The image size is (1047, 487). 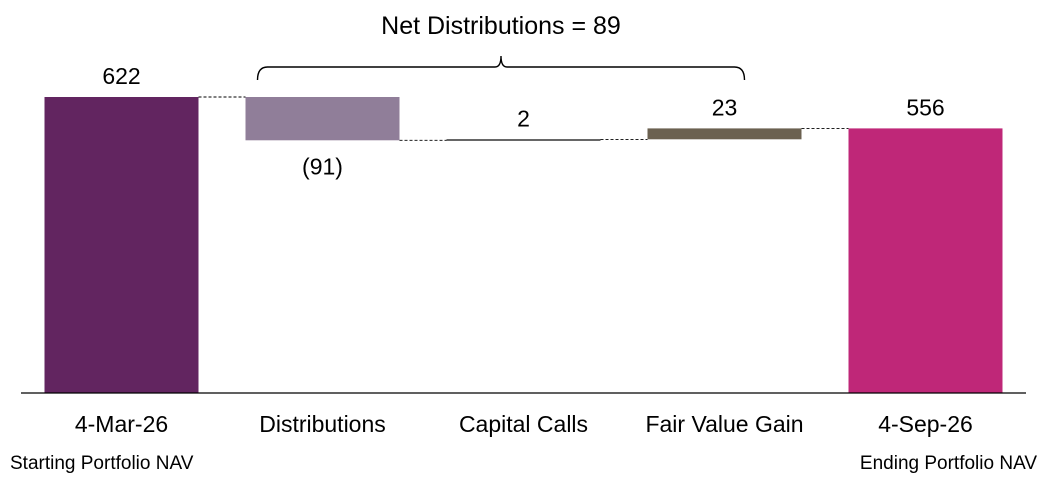 I want to click on category-label-1: Distributions, so click(x=322, y=424).